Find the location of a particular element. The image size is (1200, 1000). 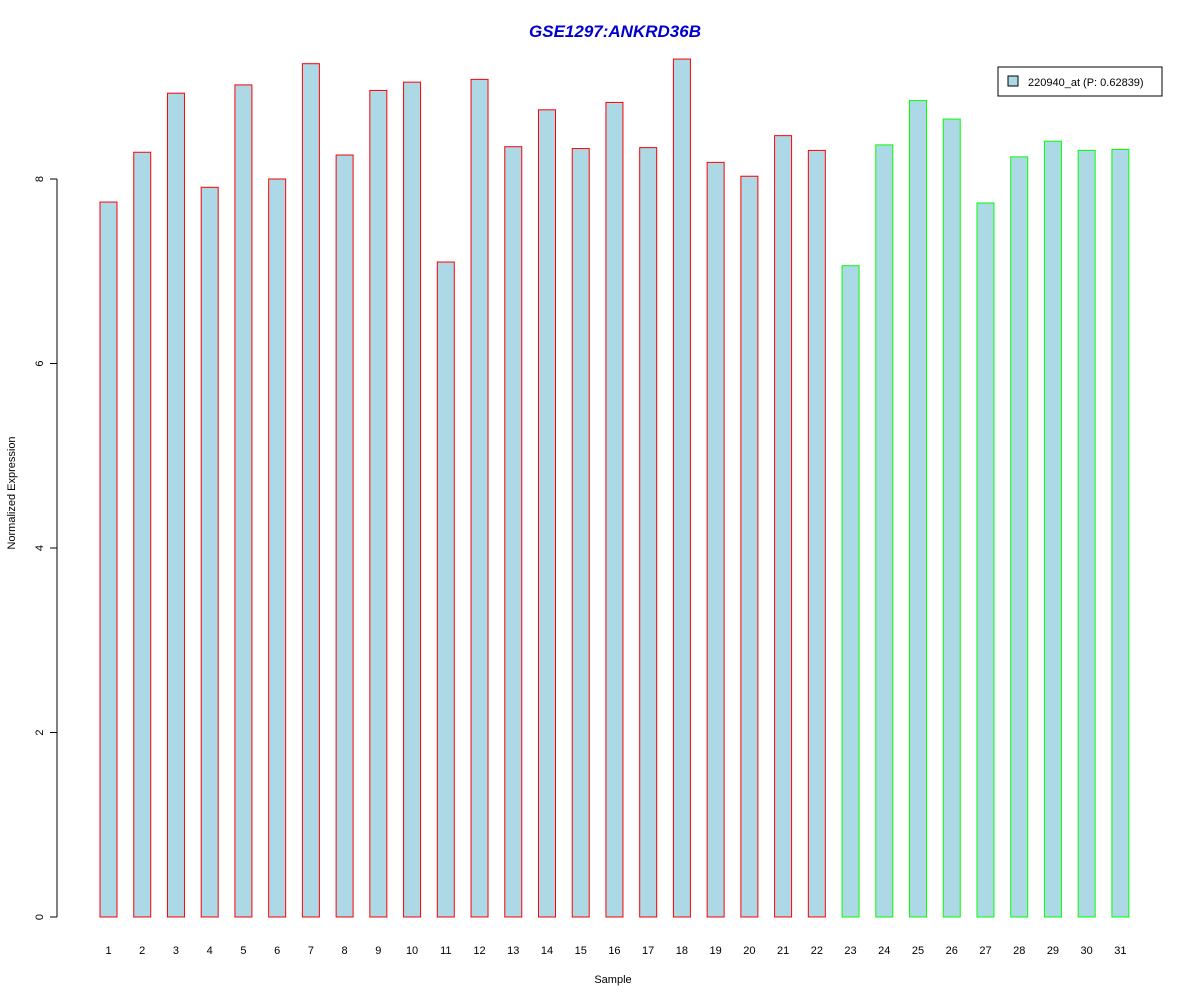

x-tick-label: 30 is located at coordinates (1087, 951).